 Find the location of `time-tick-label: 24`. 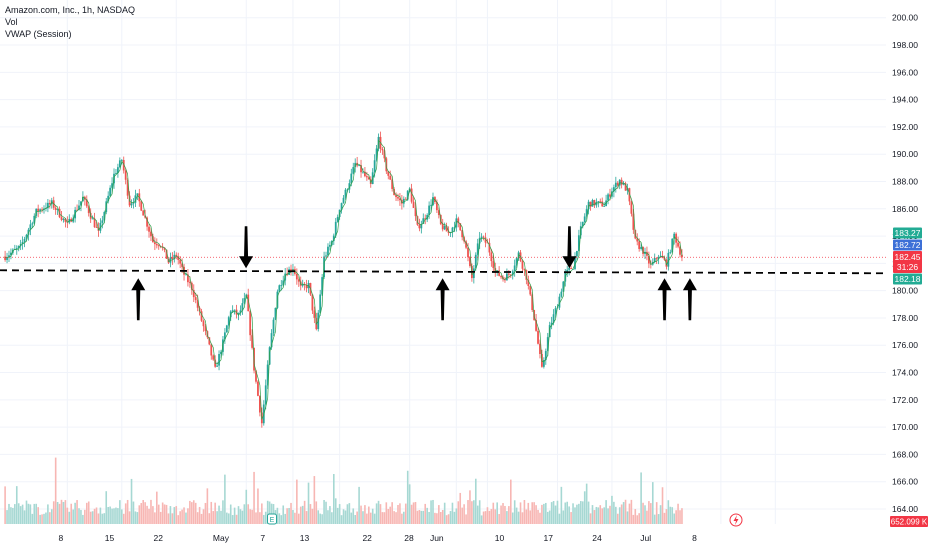

time-tick-label: 24 is located at coordinates (597, 538).